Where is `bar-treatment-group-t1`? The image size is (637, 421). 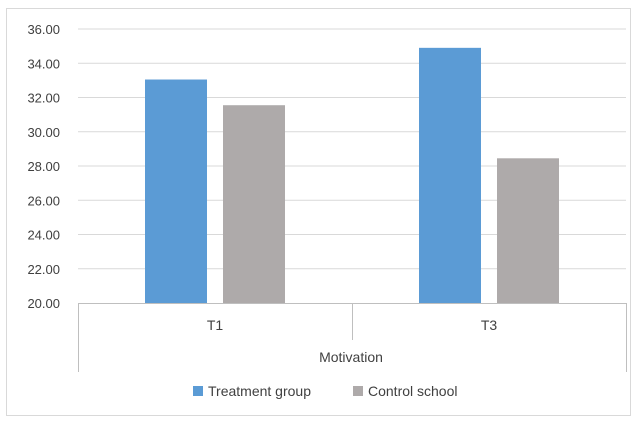
bar-treatment-group-t1 is located at coordinates (176, 191).